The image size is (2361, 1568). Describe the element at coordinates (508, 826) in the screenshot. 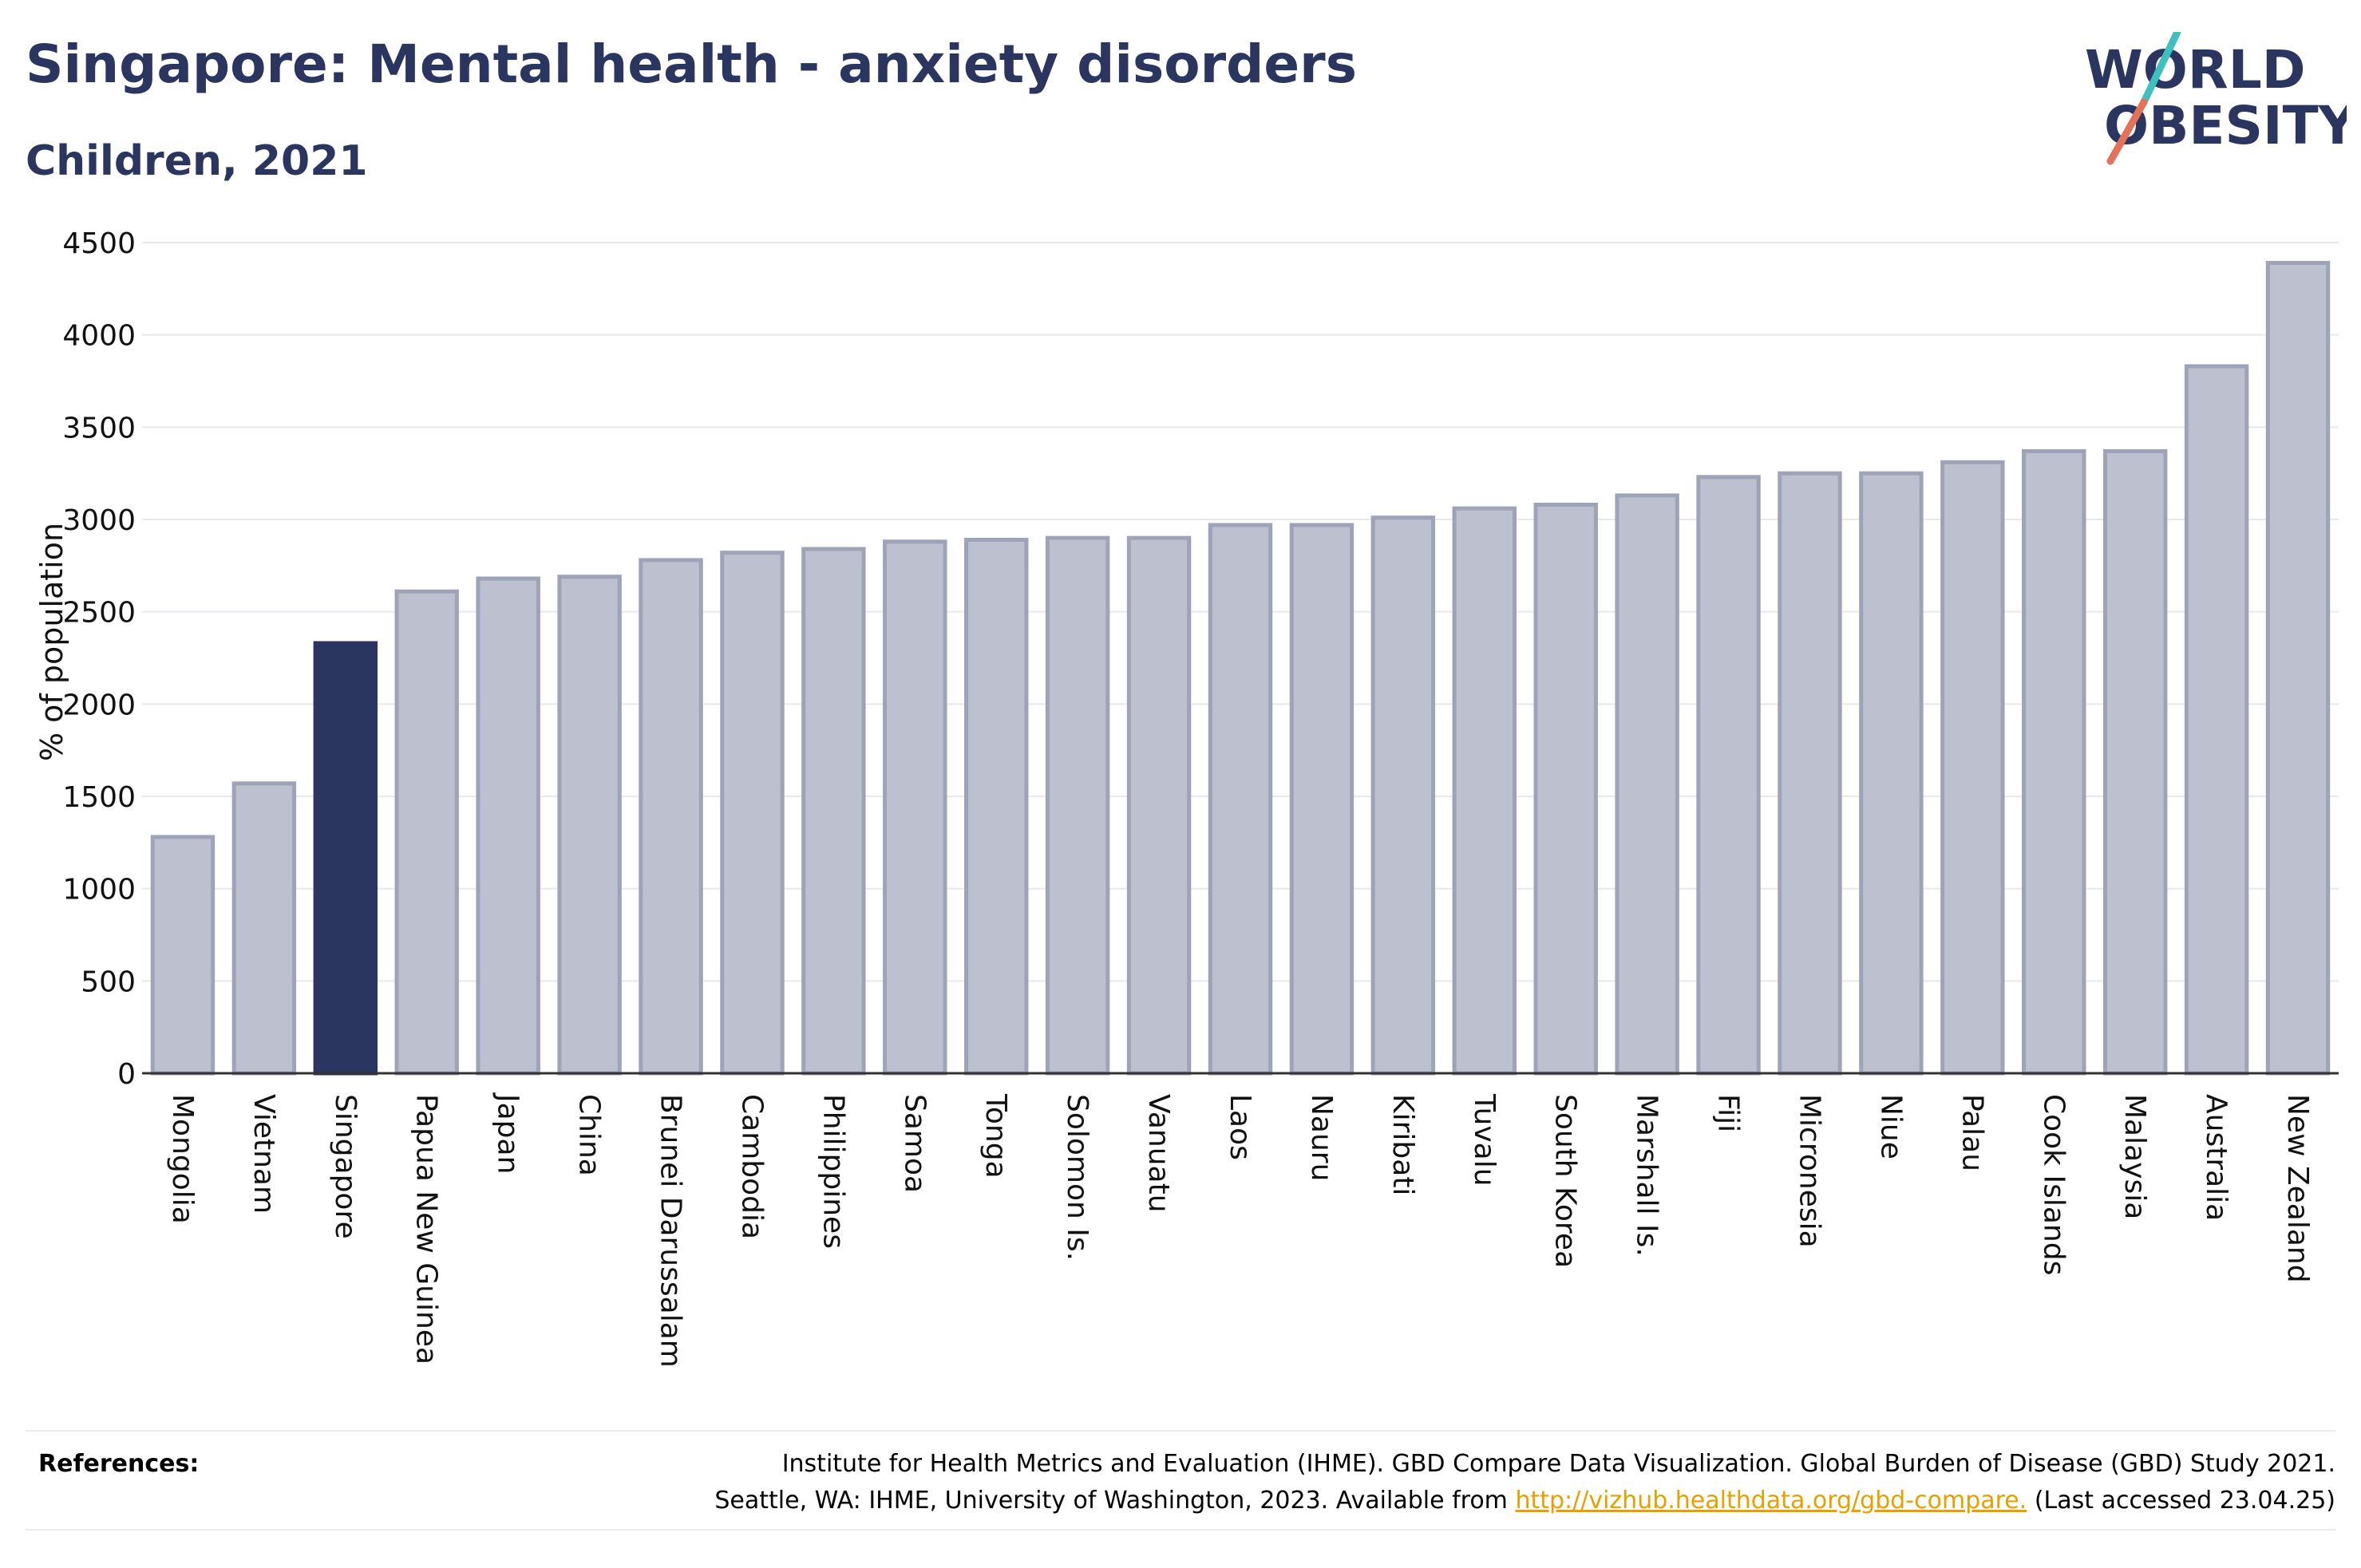

I see `bar-japan` at that location.